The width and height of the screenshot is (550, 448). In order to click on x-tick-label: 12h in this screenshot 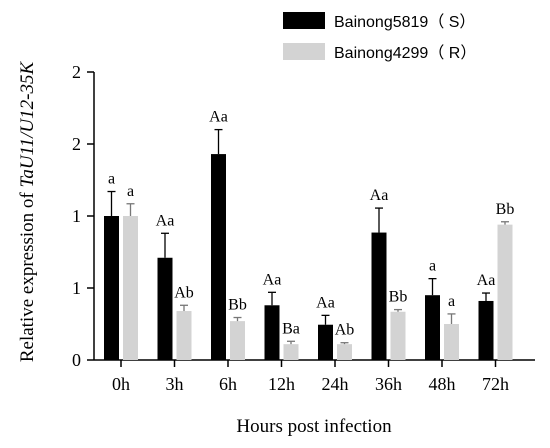, I will do `click(281, 384)`.